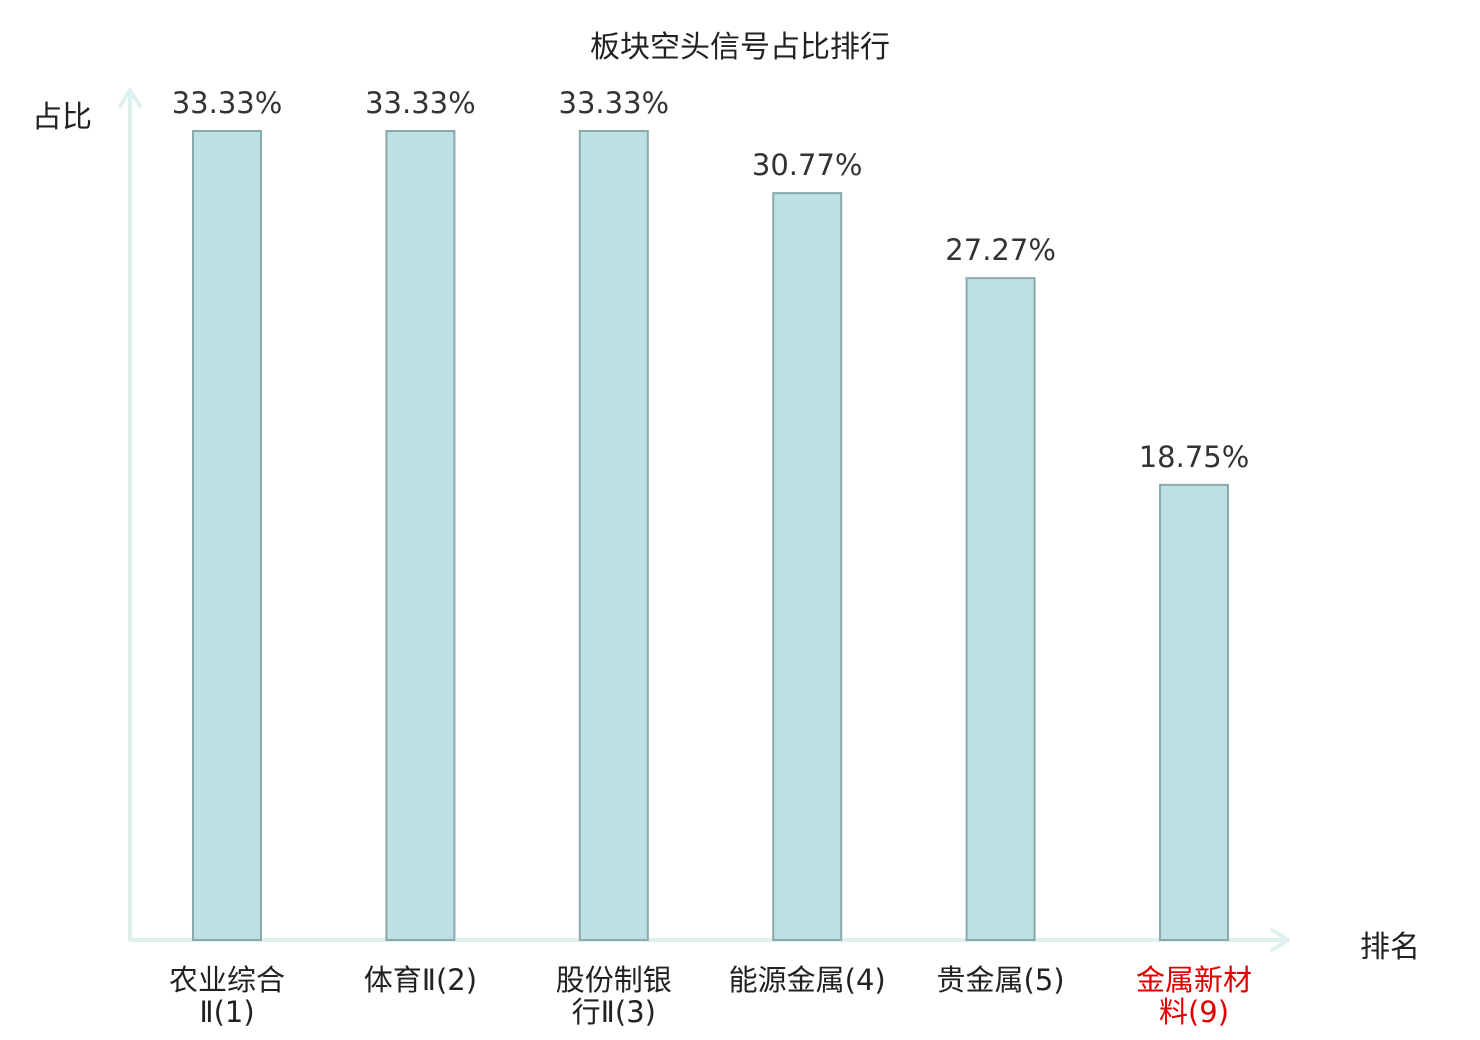 Image resolution: width=1480 pixels, height=1040 pixels. Describe the element at coordinates (1194, 457) in the screenshot. I see `data-label: 18.75%` at that location.